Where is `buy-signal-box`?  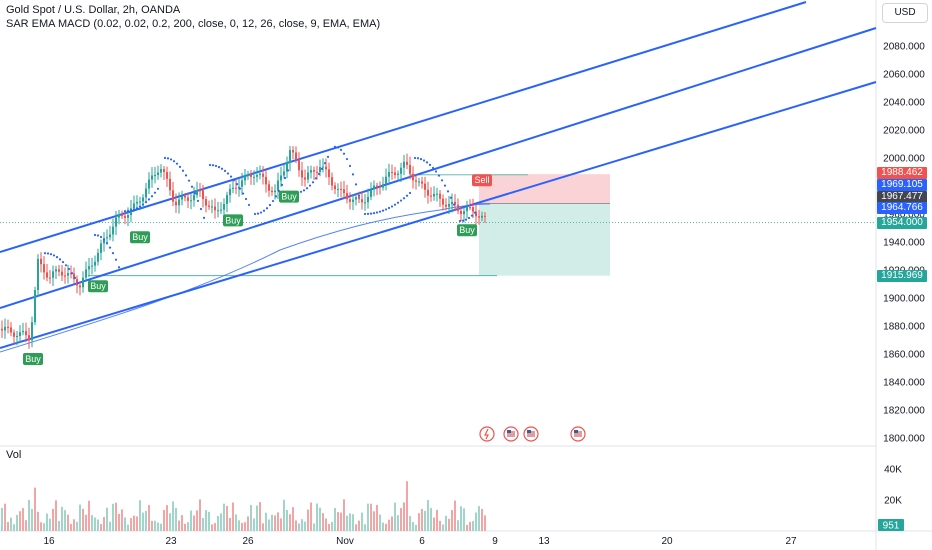 buy-signal-box is located at coordinates (33, 359).